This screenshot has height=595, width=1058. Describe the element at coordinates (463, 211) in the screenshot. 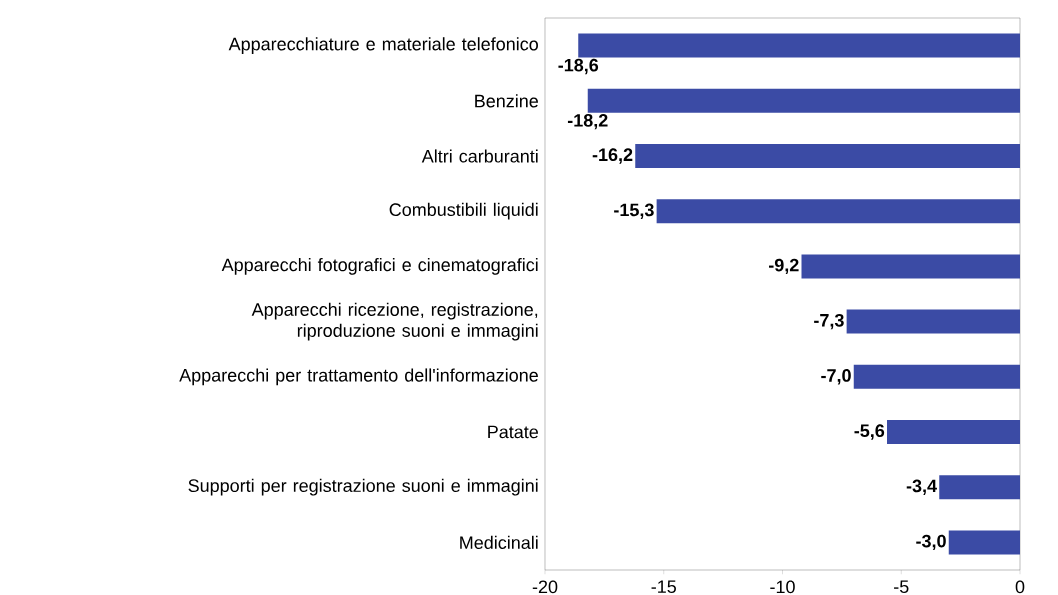

I see `y-tick-label: Combustibili liquidi` at that location.